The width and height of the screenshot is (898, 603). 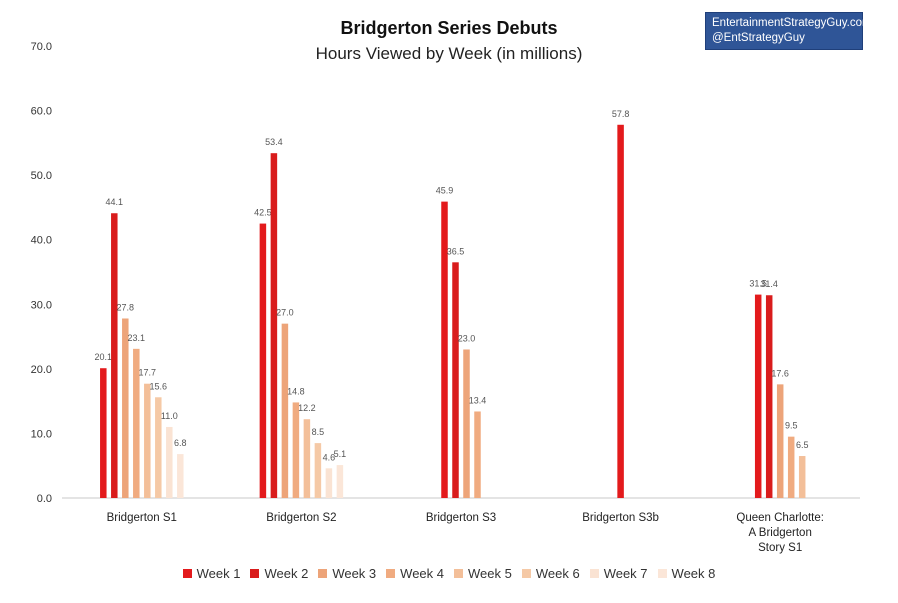 What do you see at coordinates (422, 573) in the screenshot?
I see `legend-label: Week 4` at bounding box center [422, 573].